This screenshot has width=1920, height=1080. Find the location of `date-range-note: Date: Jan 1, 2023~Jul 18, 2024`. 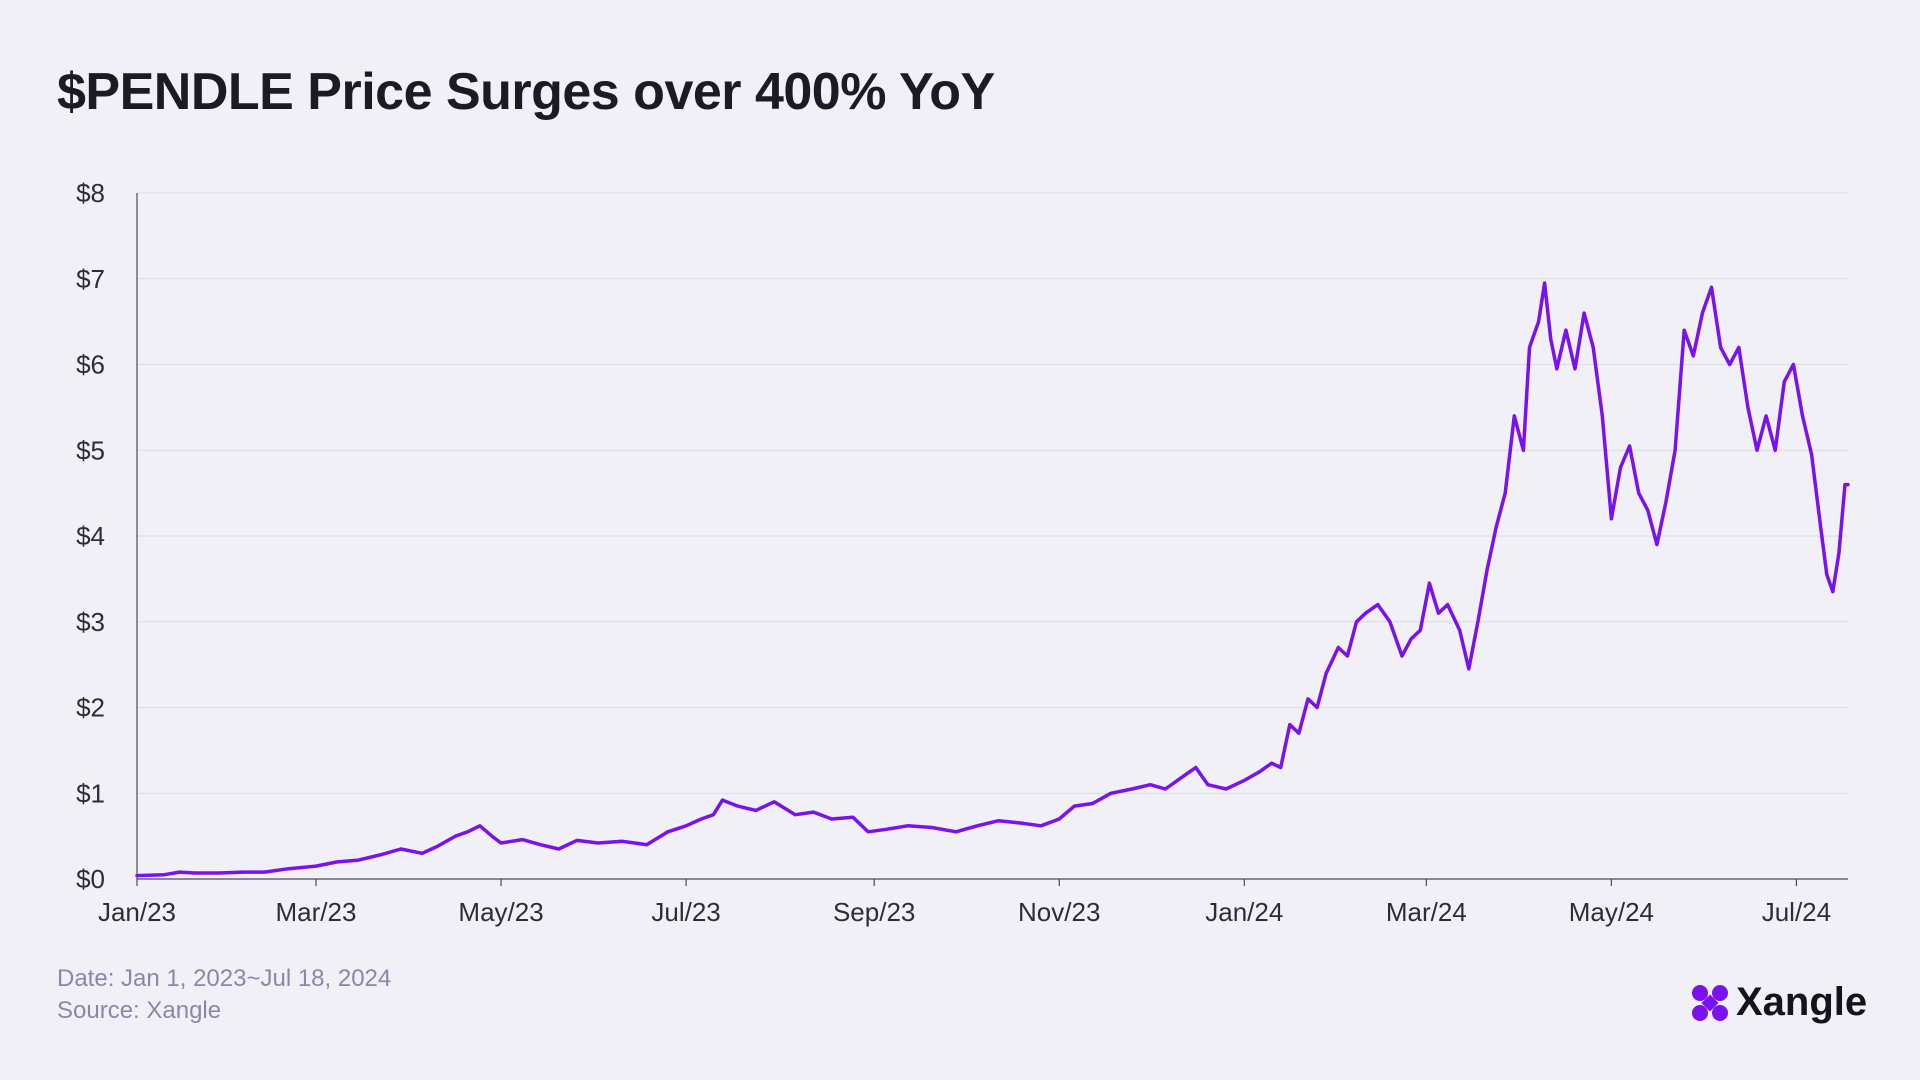

date-range-note: Date: Jan 1, 2023~Jul 18, 2024 is located at coordinates (224, 978).